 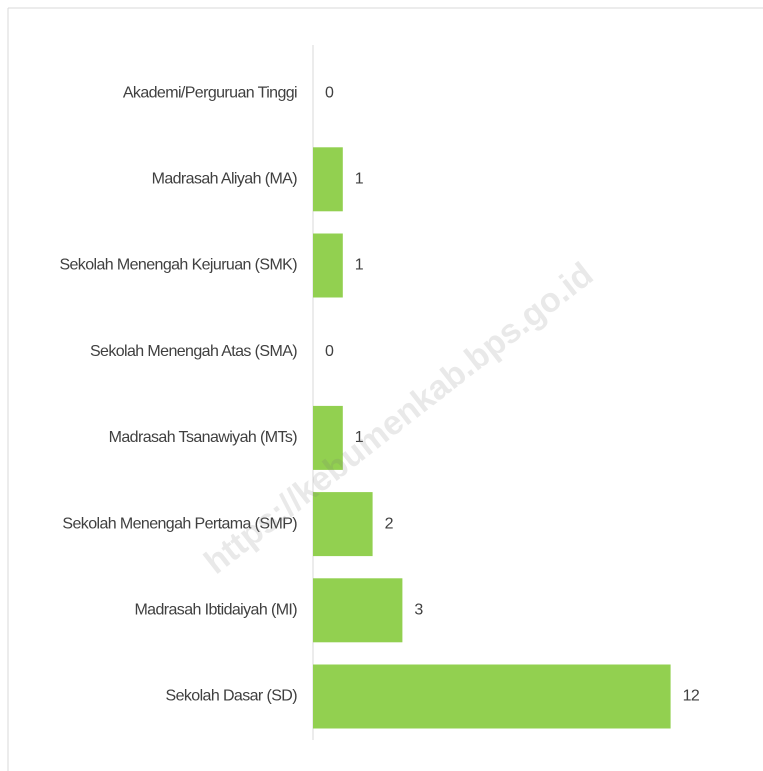 What do you see at coordinates (225, 179) in the screenshot?
I see `category-label: Madrasah Aliyah (MA)` at bounding box center [225, 179].